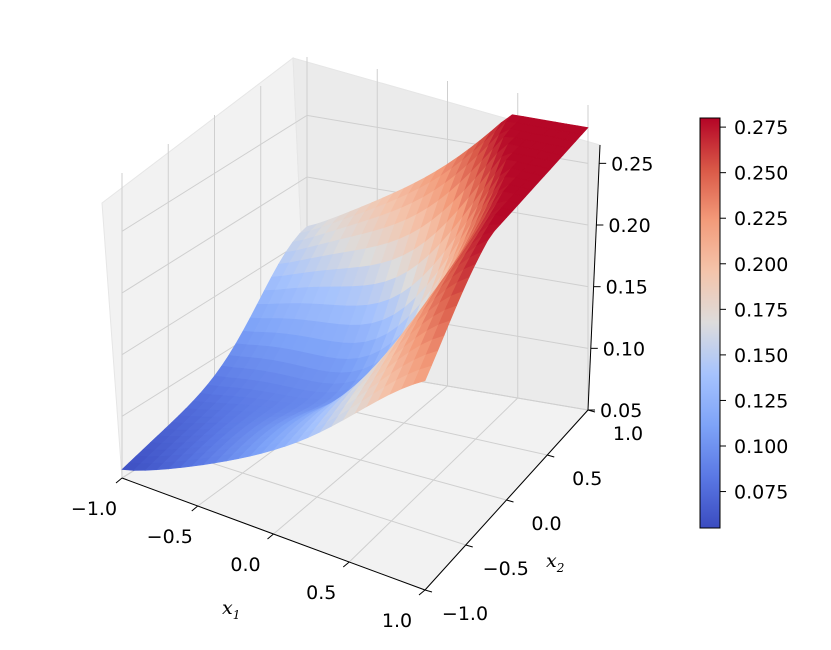 This screenshot has width=831, height=650. What do you see at coordinates (761, 401) in the screenshot?
I see `colorbar-tick-label: 0.125` at bounding box center [761, 401].